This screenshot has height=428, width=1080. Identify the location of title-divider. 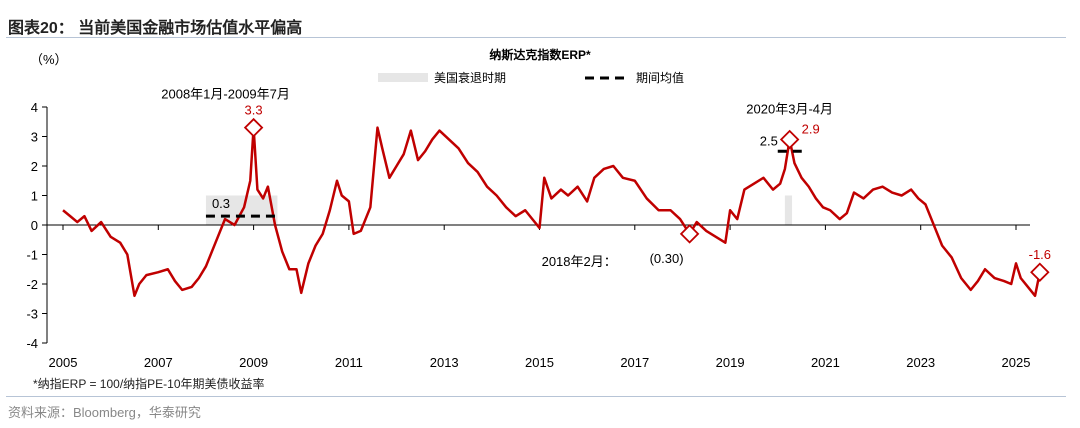
(536, 37).